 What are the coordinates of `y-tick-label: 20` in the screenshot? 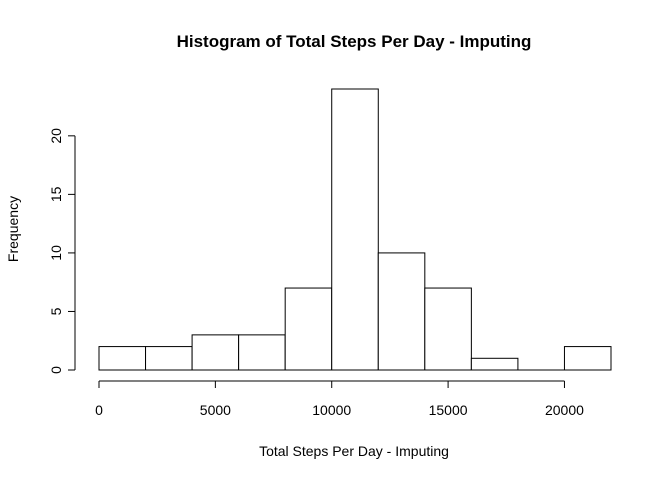 It's located at (56, 136).